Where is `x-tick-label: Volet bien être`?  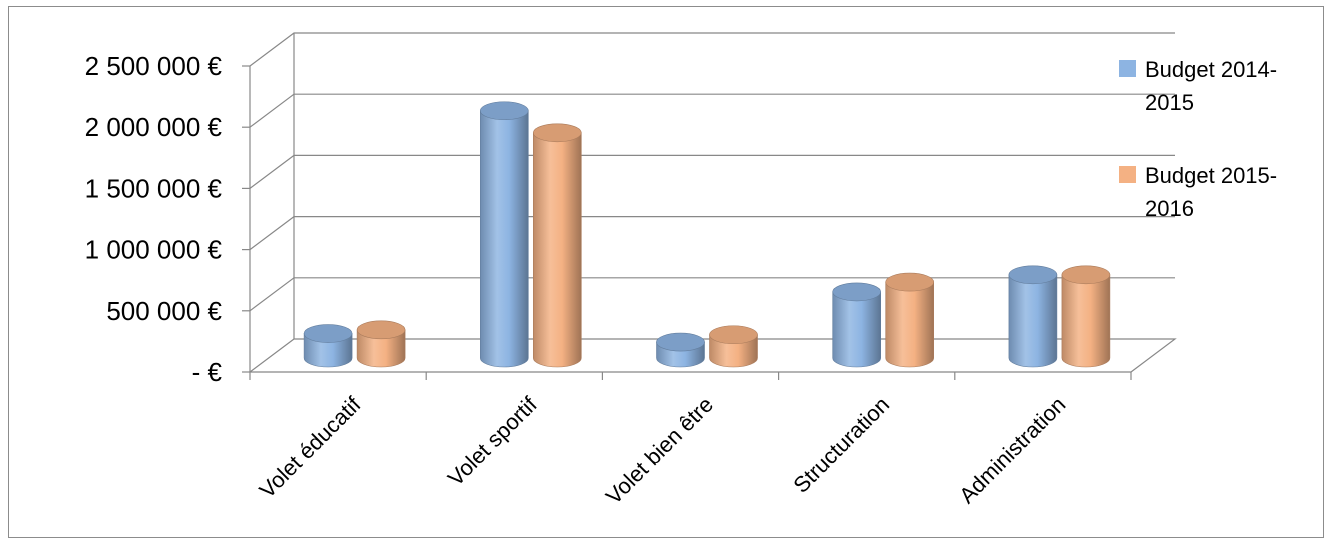 x-tick-label: Volet bien être is located at coordinates (659, 450).